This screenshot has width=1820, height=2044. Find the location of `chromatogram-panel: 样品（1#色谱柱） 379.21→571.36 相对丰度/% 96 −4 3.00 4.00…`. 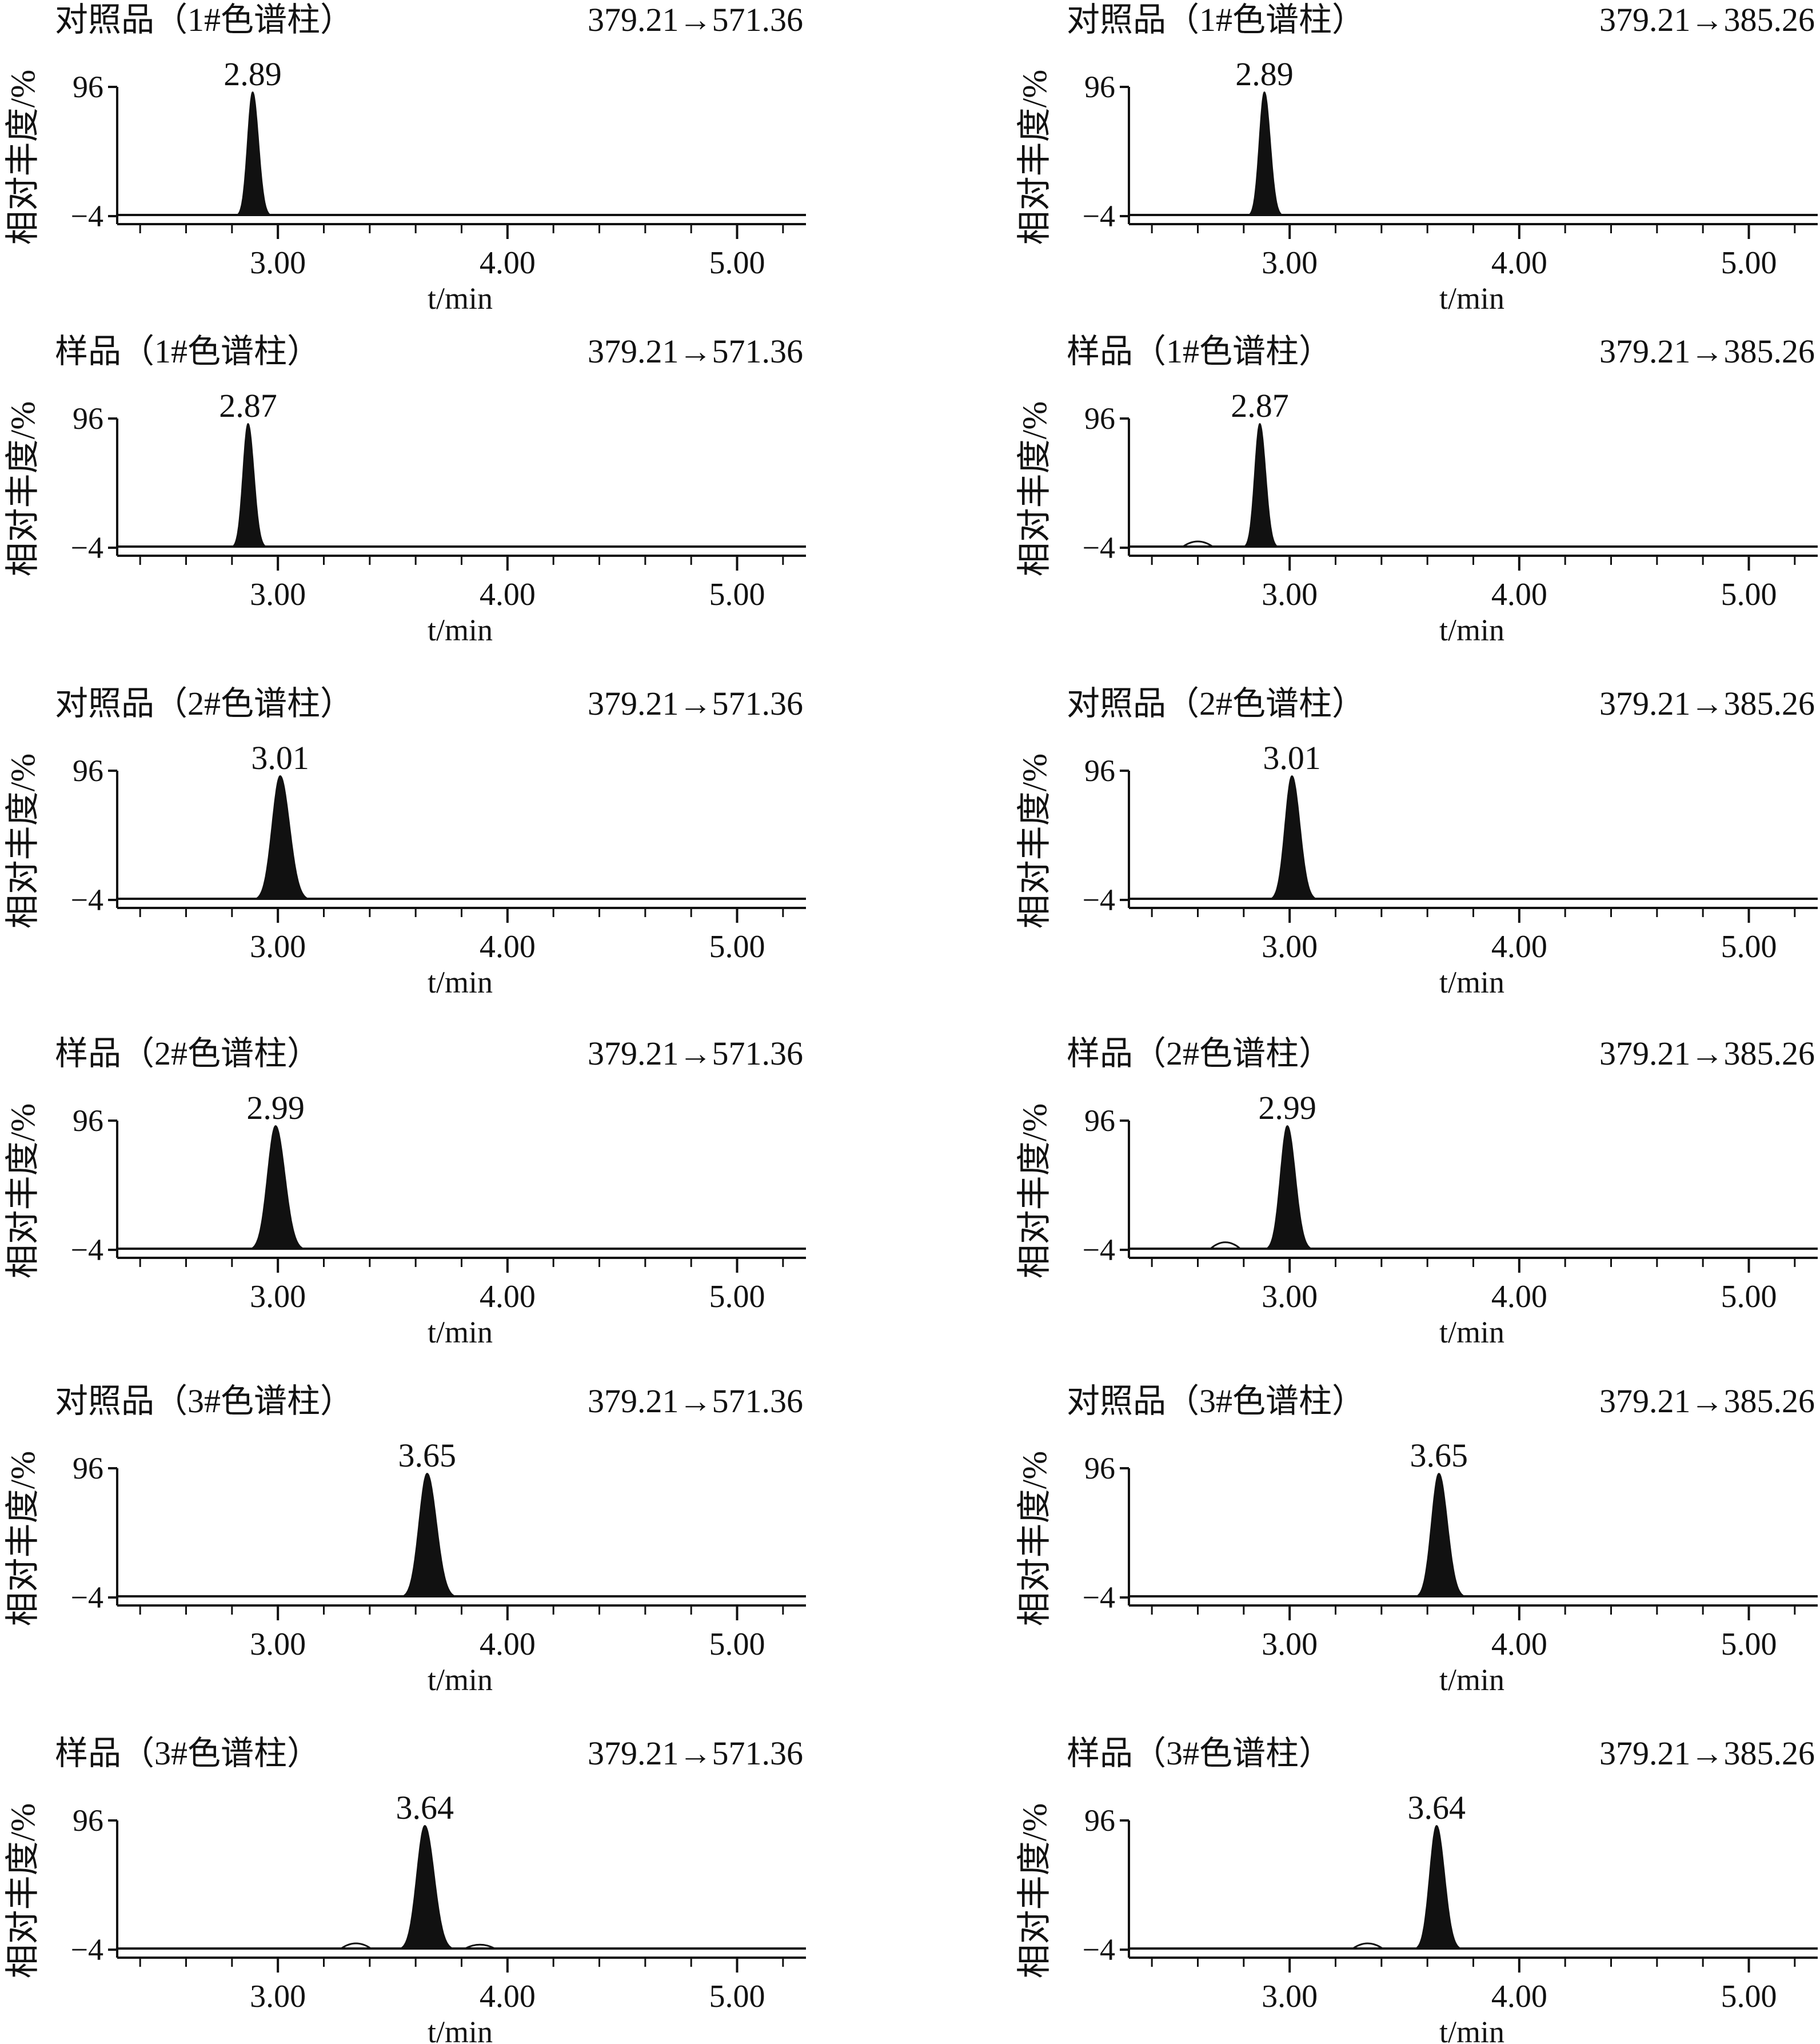

chromatogram-panel: 样品（1#色谱柱） 379.21→571.36 相对丰度/% 96 −4 3.00 4.00… is located at coordinates (405, 490).